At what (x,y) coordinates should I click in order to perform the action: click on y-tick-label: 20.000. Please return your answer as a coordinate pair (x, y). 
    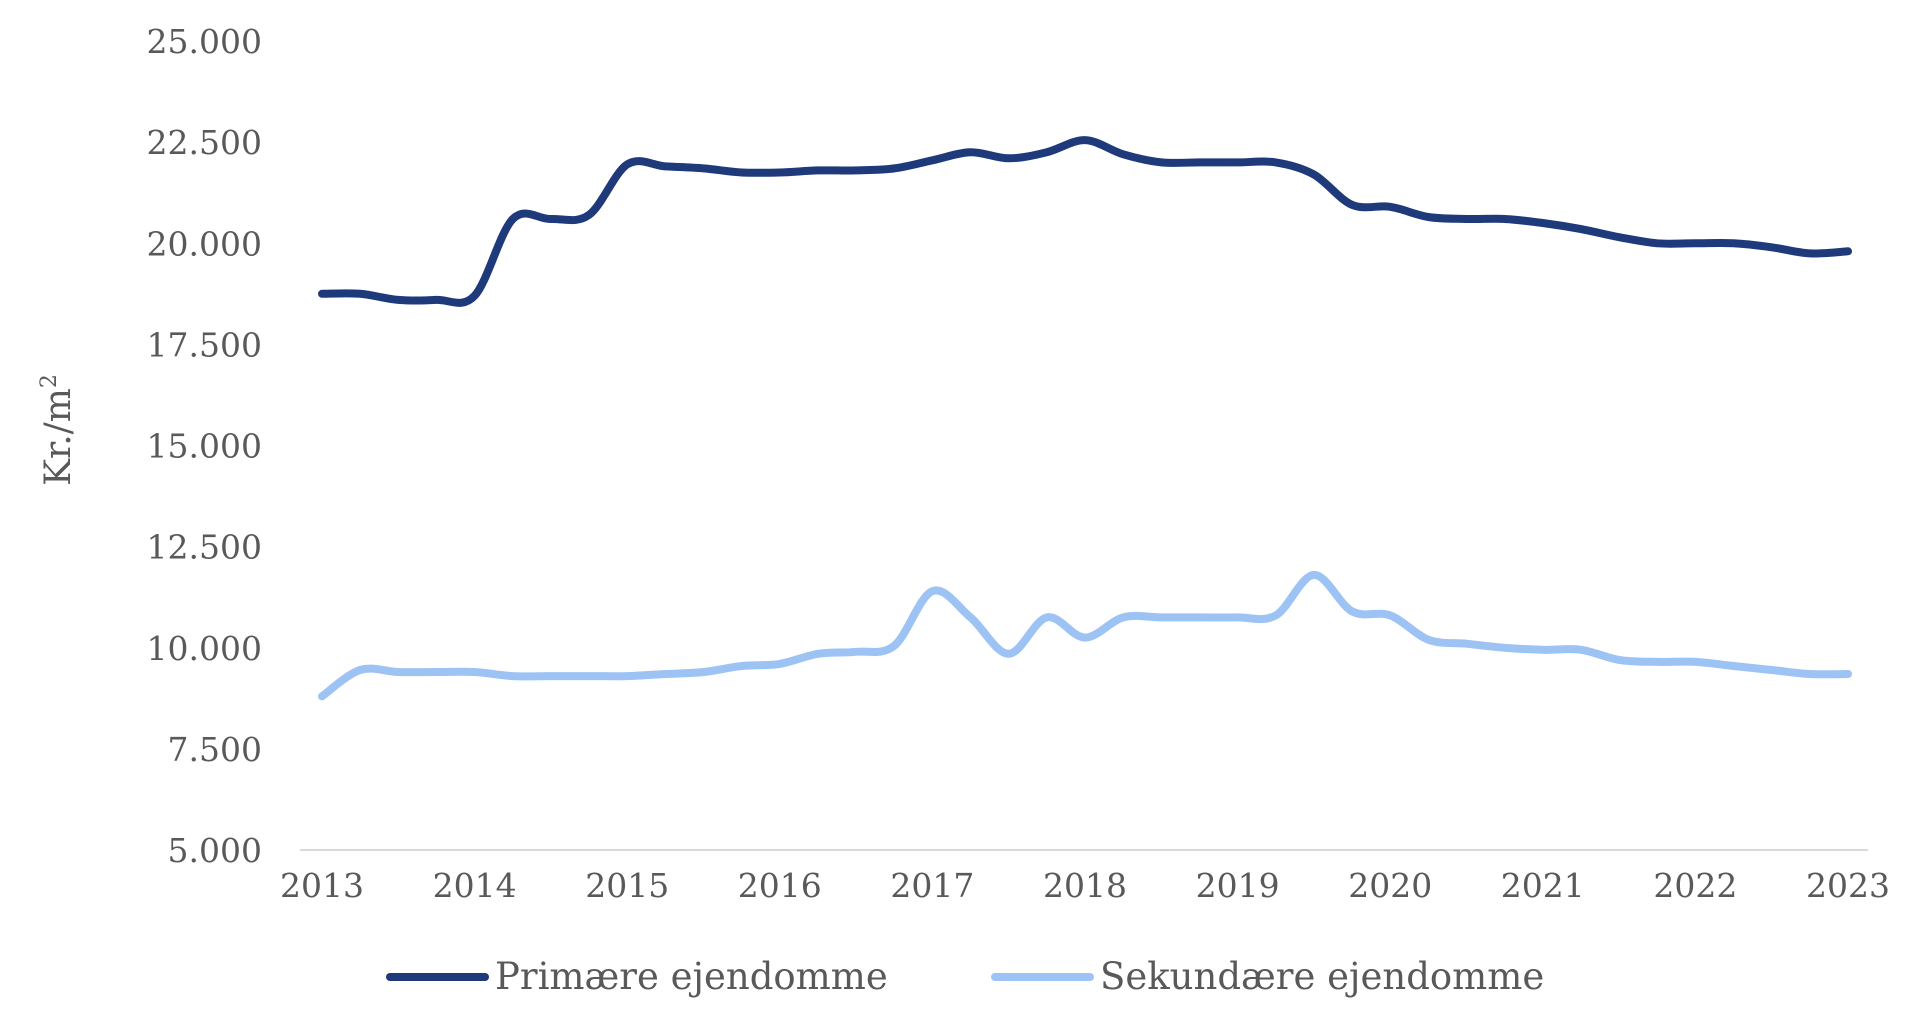
    Looking at the image, I should click on (204, 243).